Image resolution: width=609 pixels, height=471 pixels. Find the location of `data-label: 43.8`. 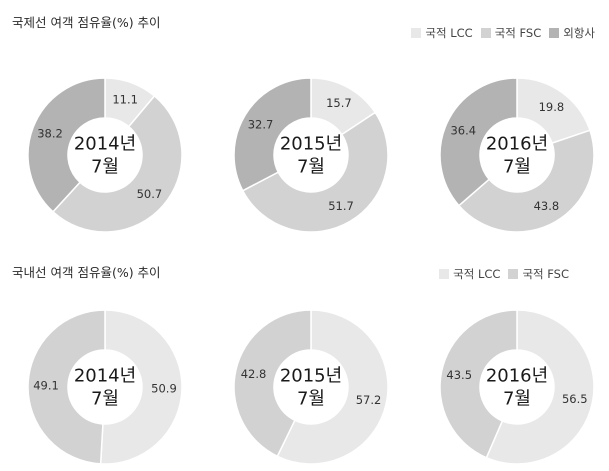

data-label: 43.8 is located at coordinates (547, 206).